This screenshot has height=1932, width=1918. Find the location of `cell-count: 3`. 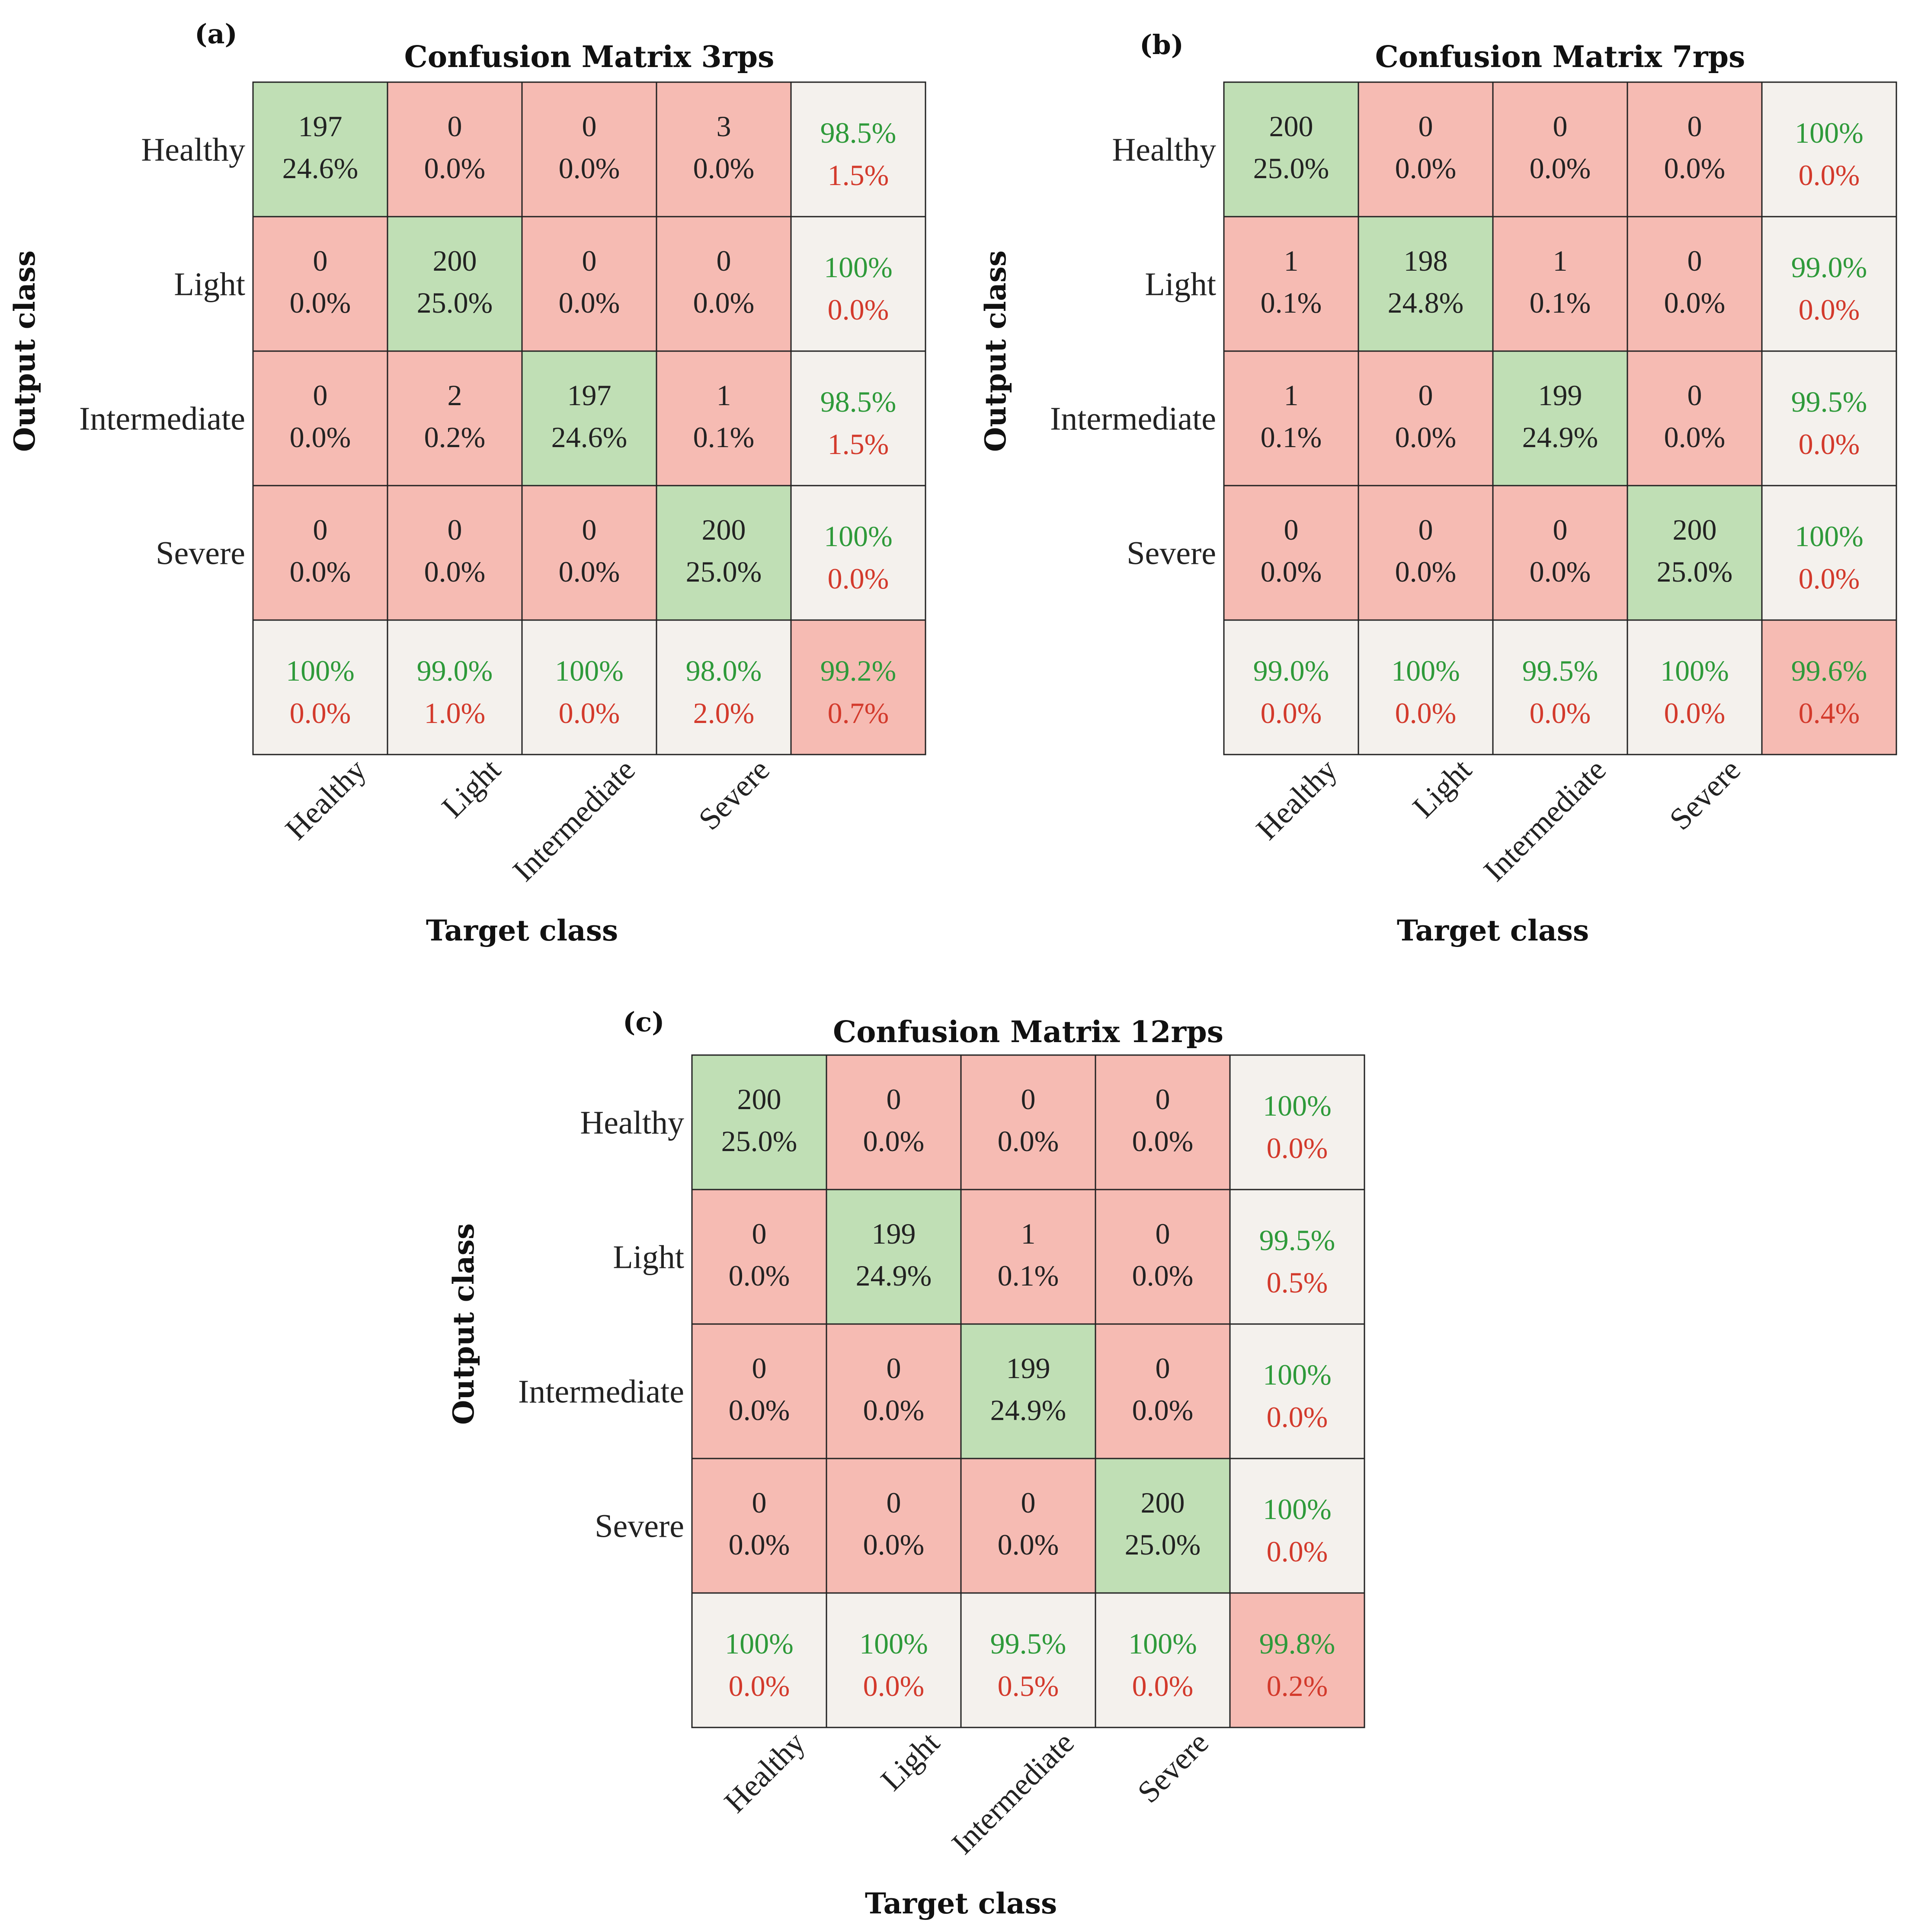

cell-count: 3 is located at coordinates (724, 127).